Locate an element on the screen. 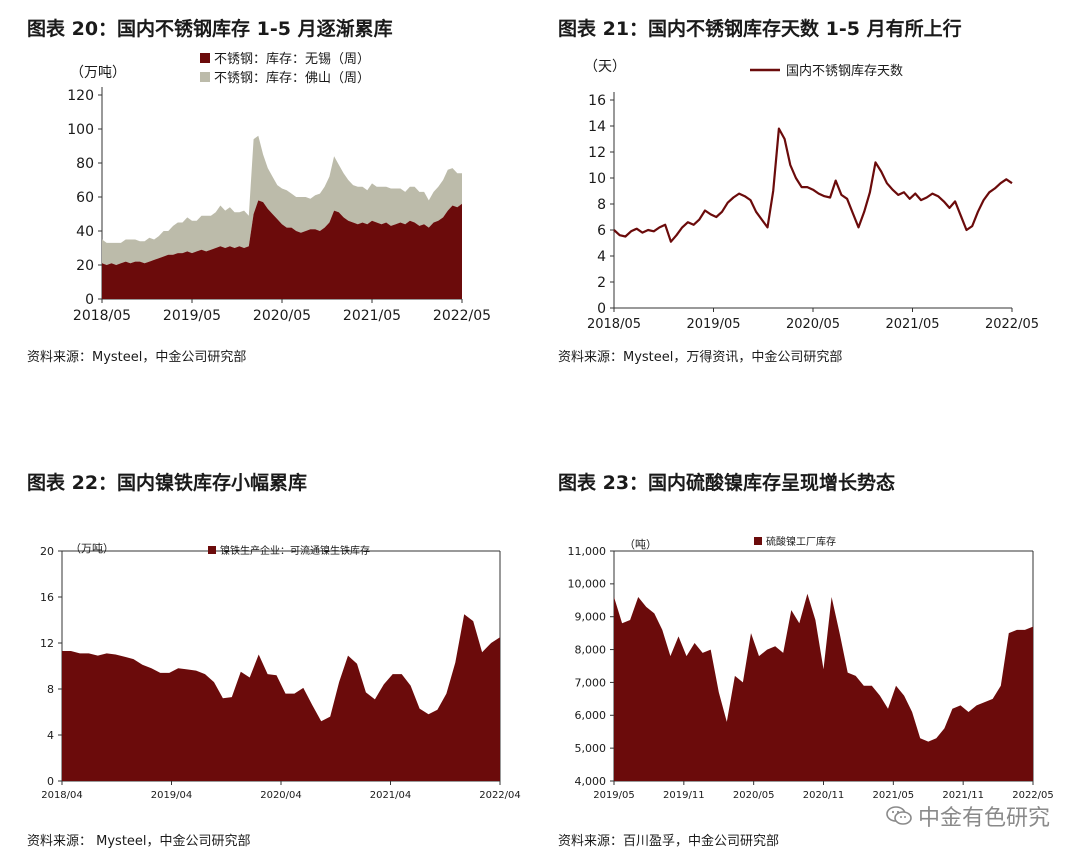  wechat-icon is located at coordinates (899, 815).